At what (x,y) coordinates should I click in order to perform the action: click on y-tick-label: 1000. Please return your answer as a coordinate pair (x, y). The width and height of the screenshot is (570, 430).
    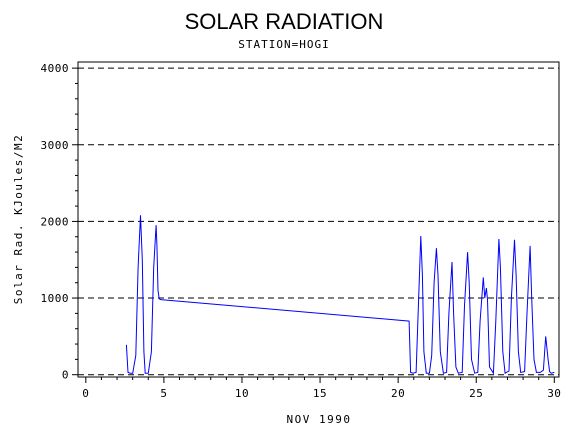
    Looking at the image, I should click on (55, 298).